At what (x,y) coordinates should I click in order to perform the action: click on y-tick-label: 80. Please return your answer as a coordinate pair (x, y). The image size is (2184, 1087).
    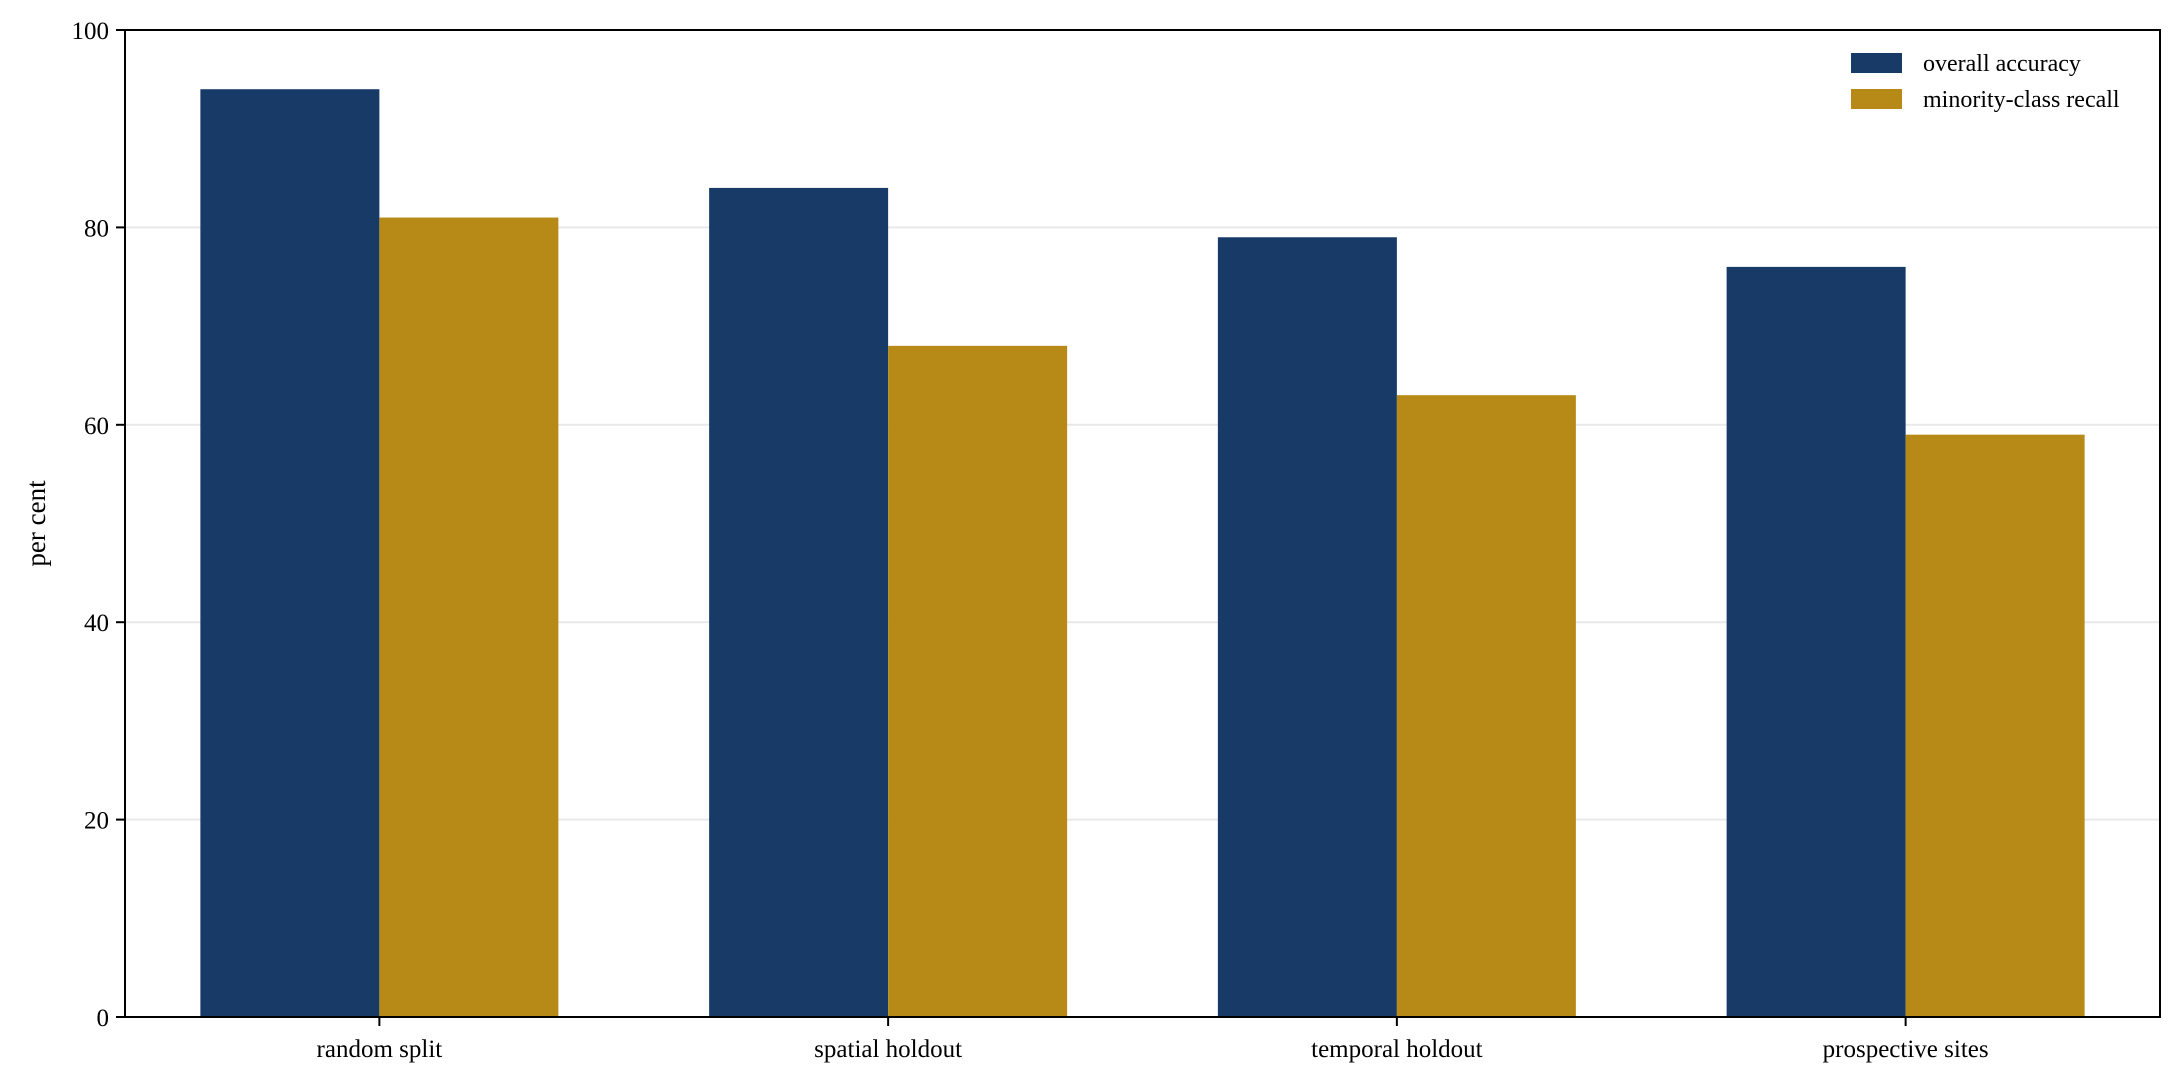
    Looking at the image, I should click on (96, 228).